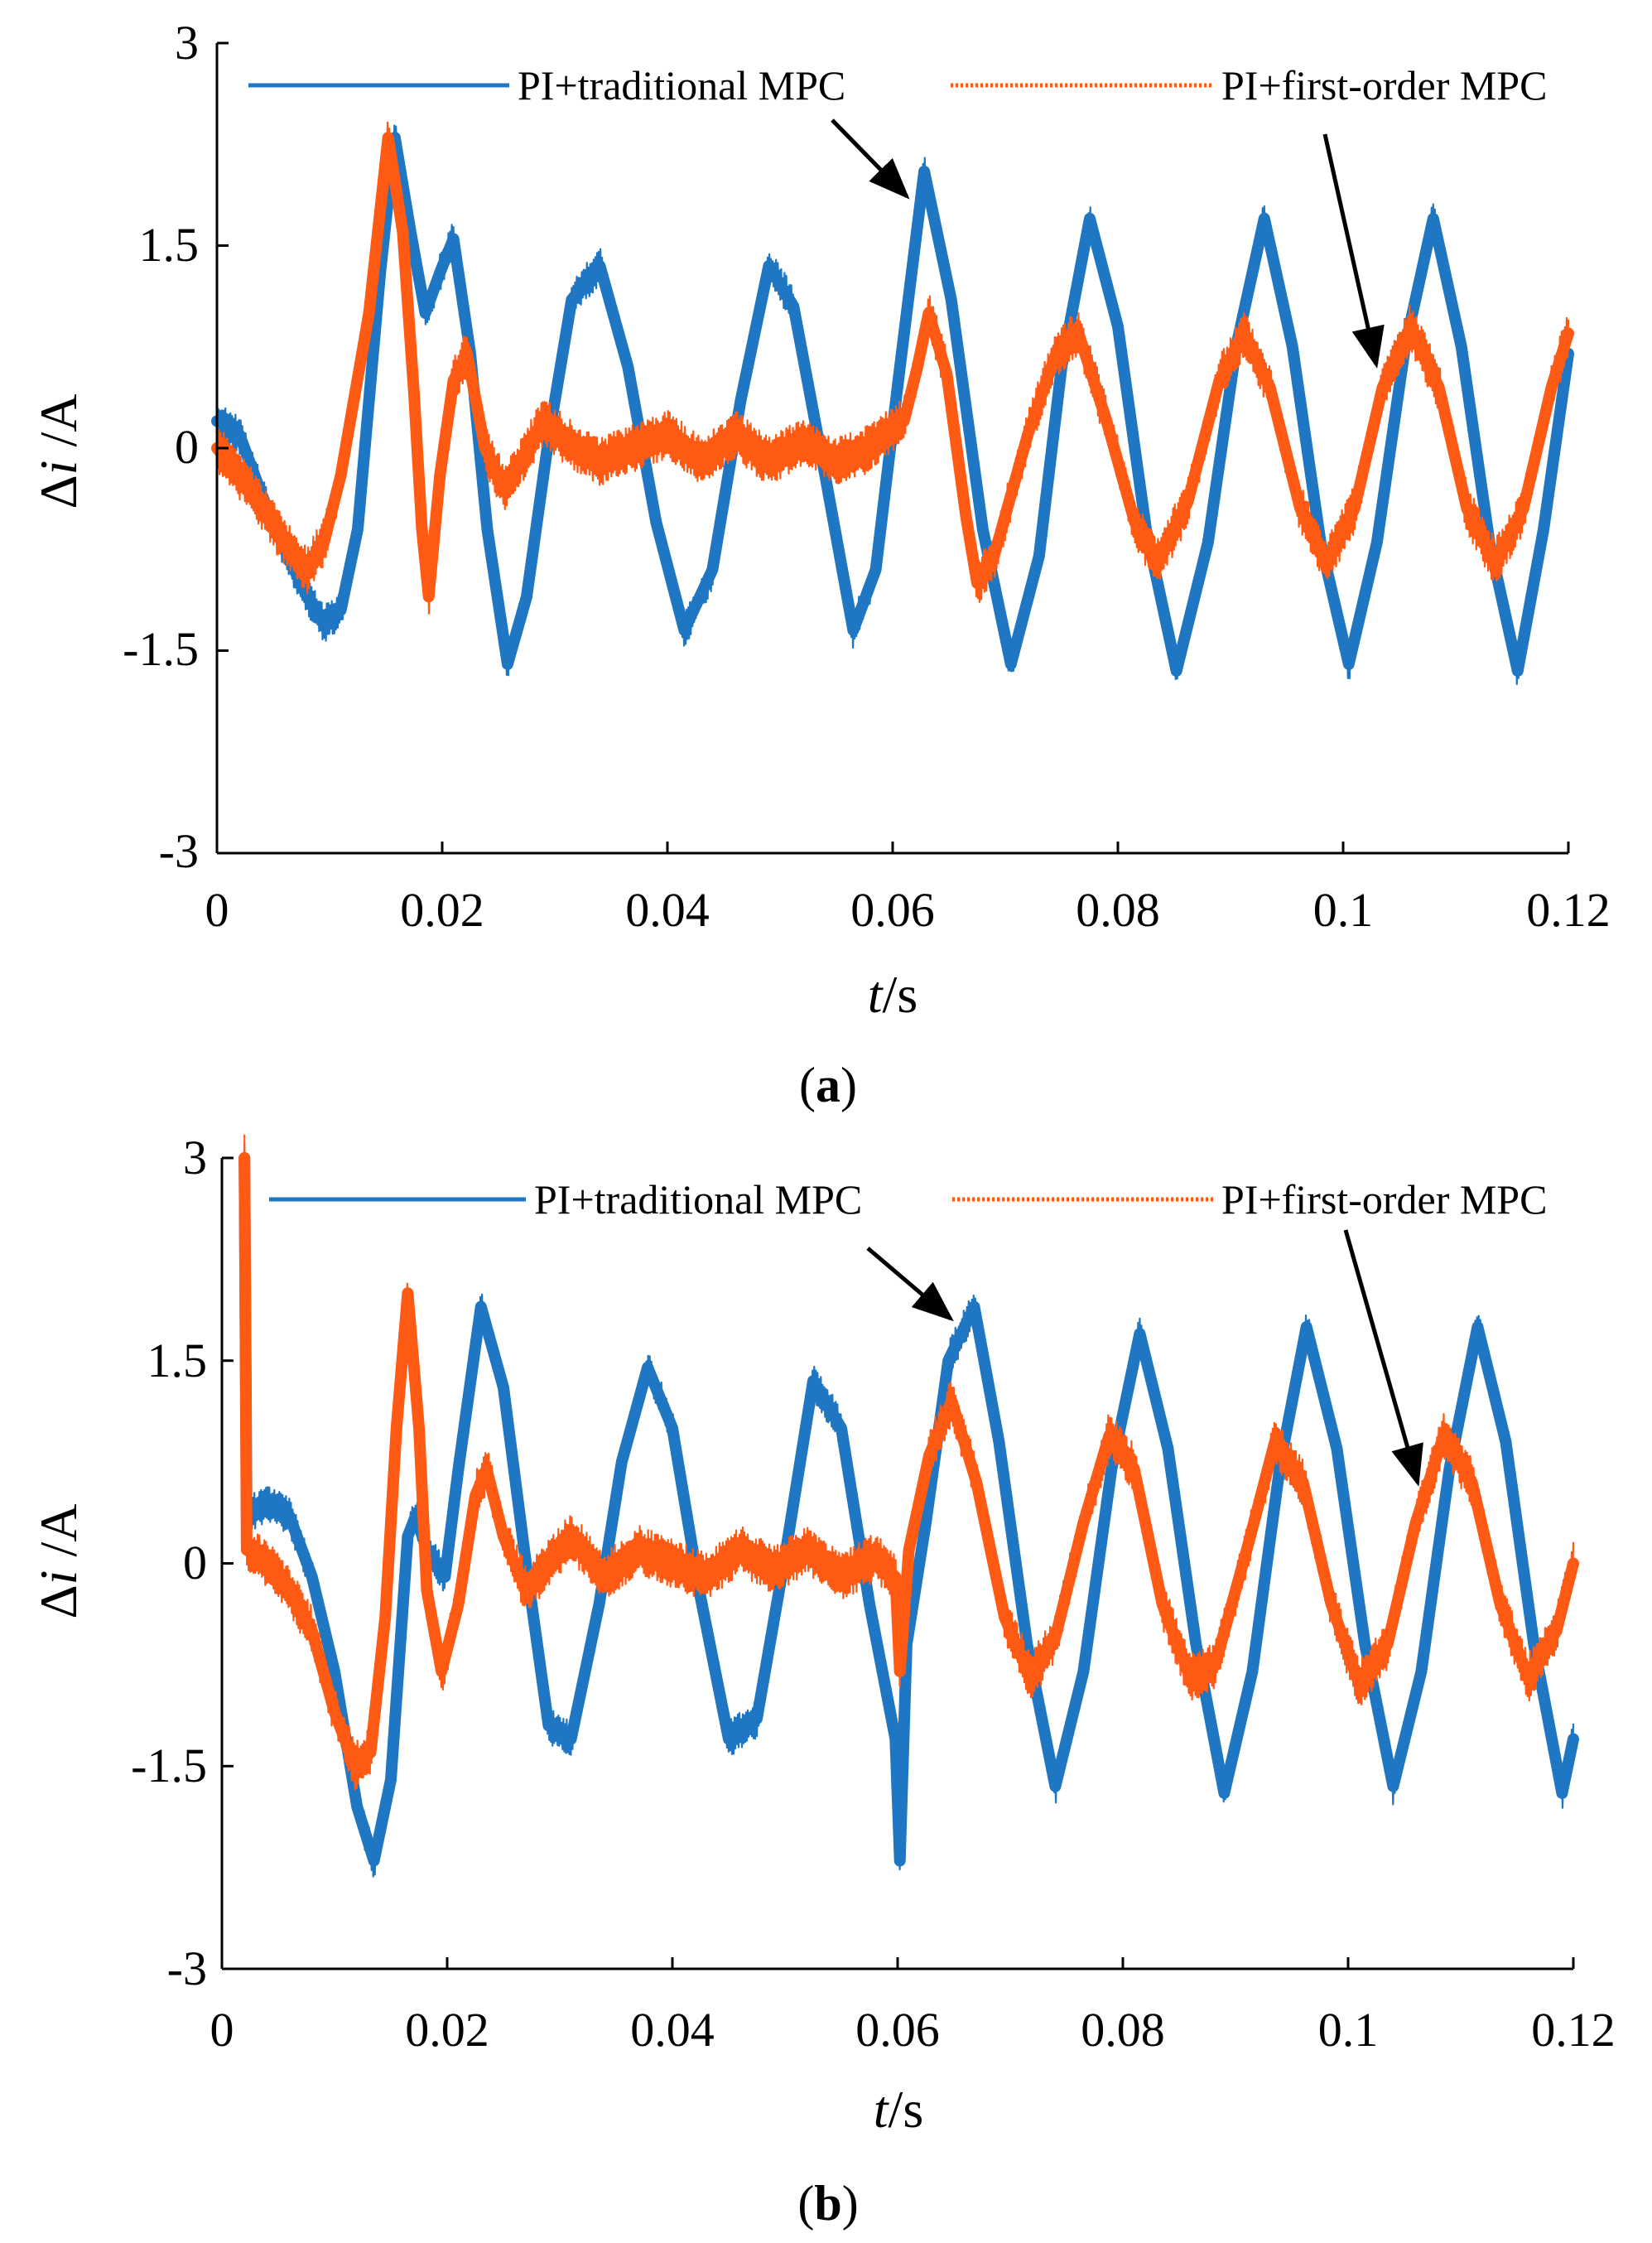  Describe the element at coordinates (667, 910) in the screenshot. I see `xtick-label-a-0.04: 0.04` at that location.